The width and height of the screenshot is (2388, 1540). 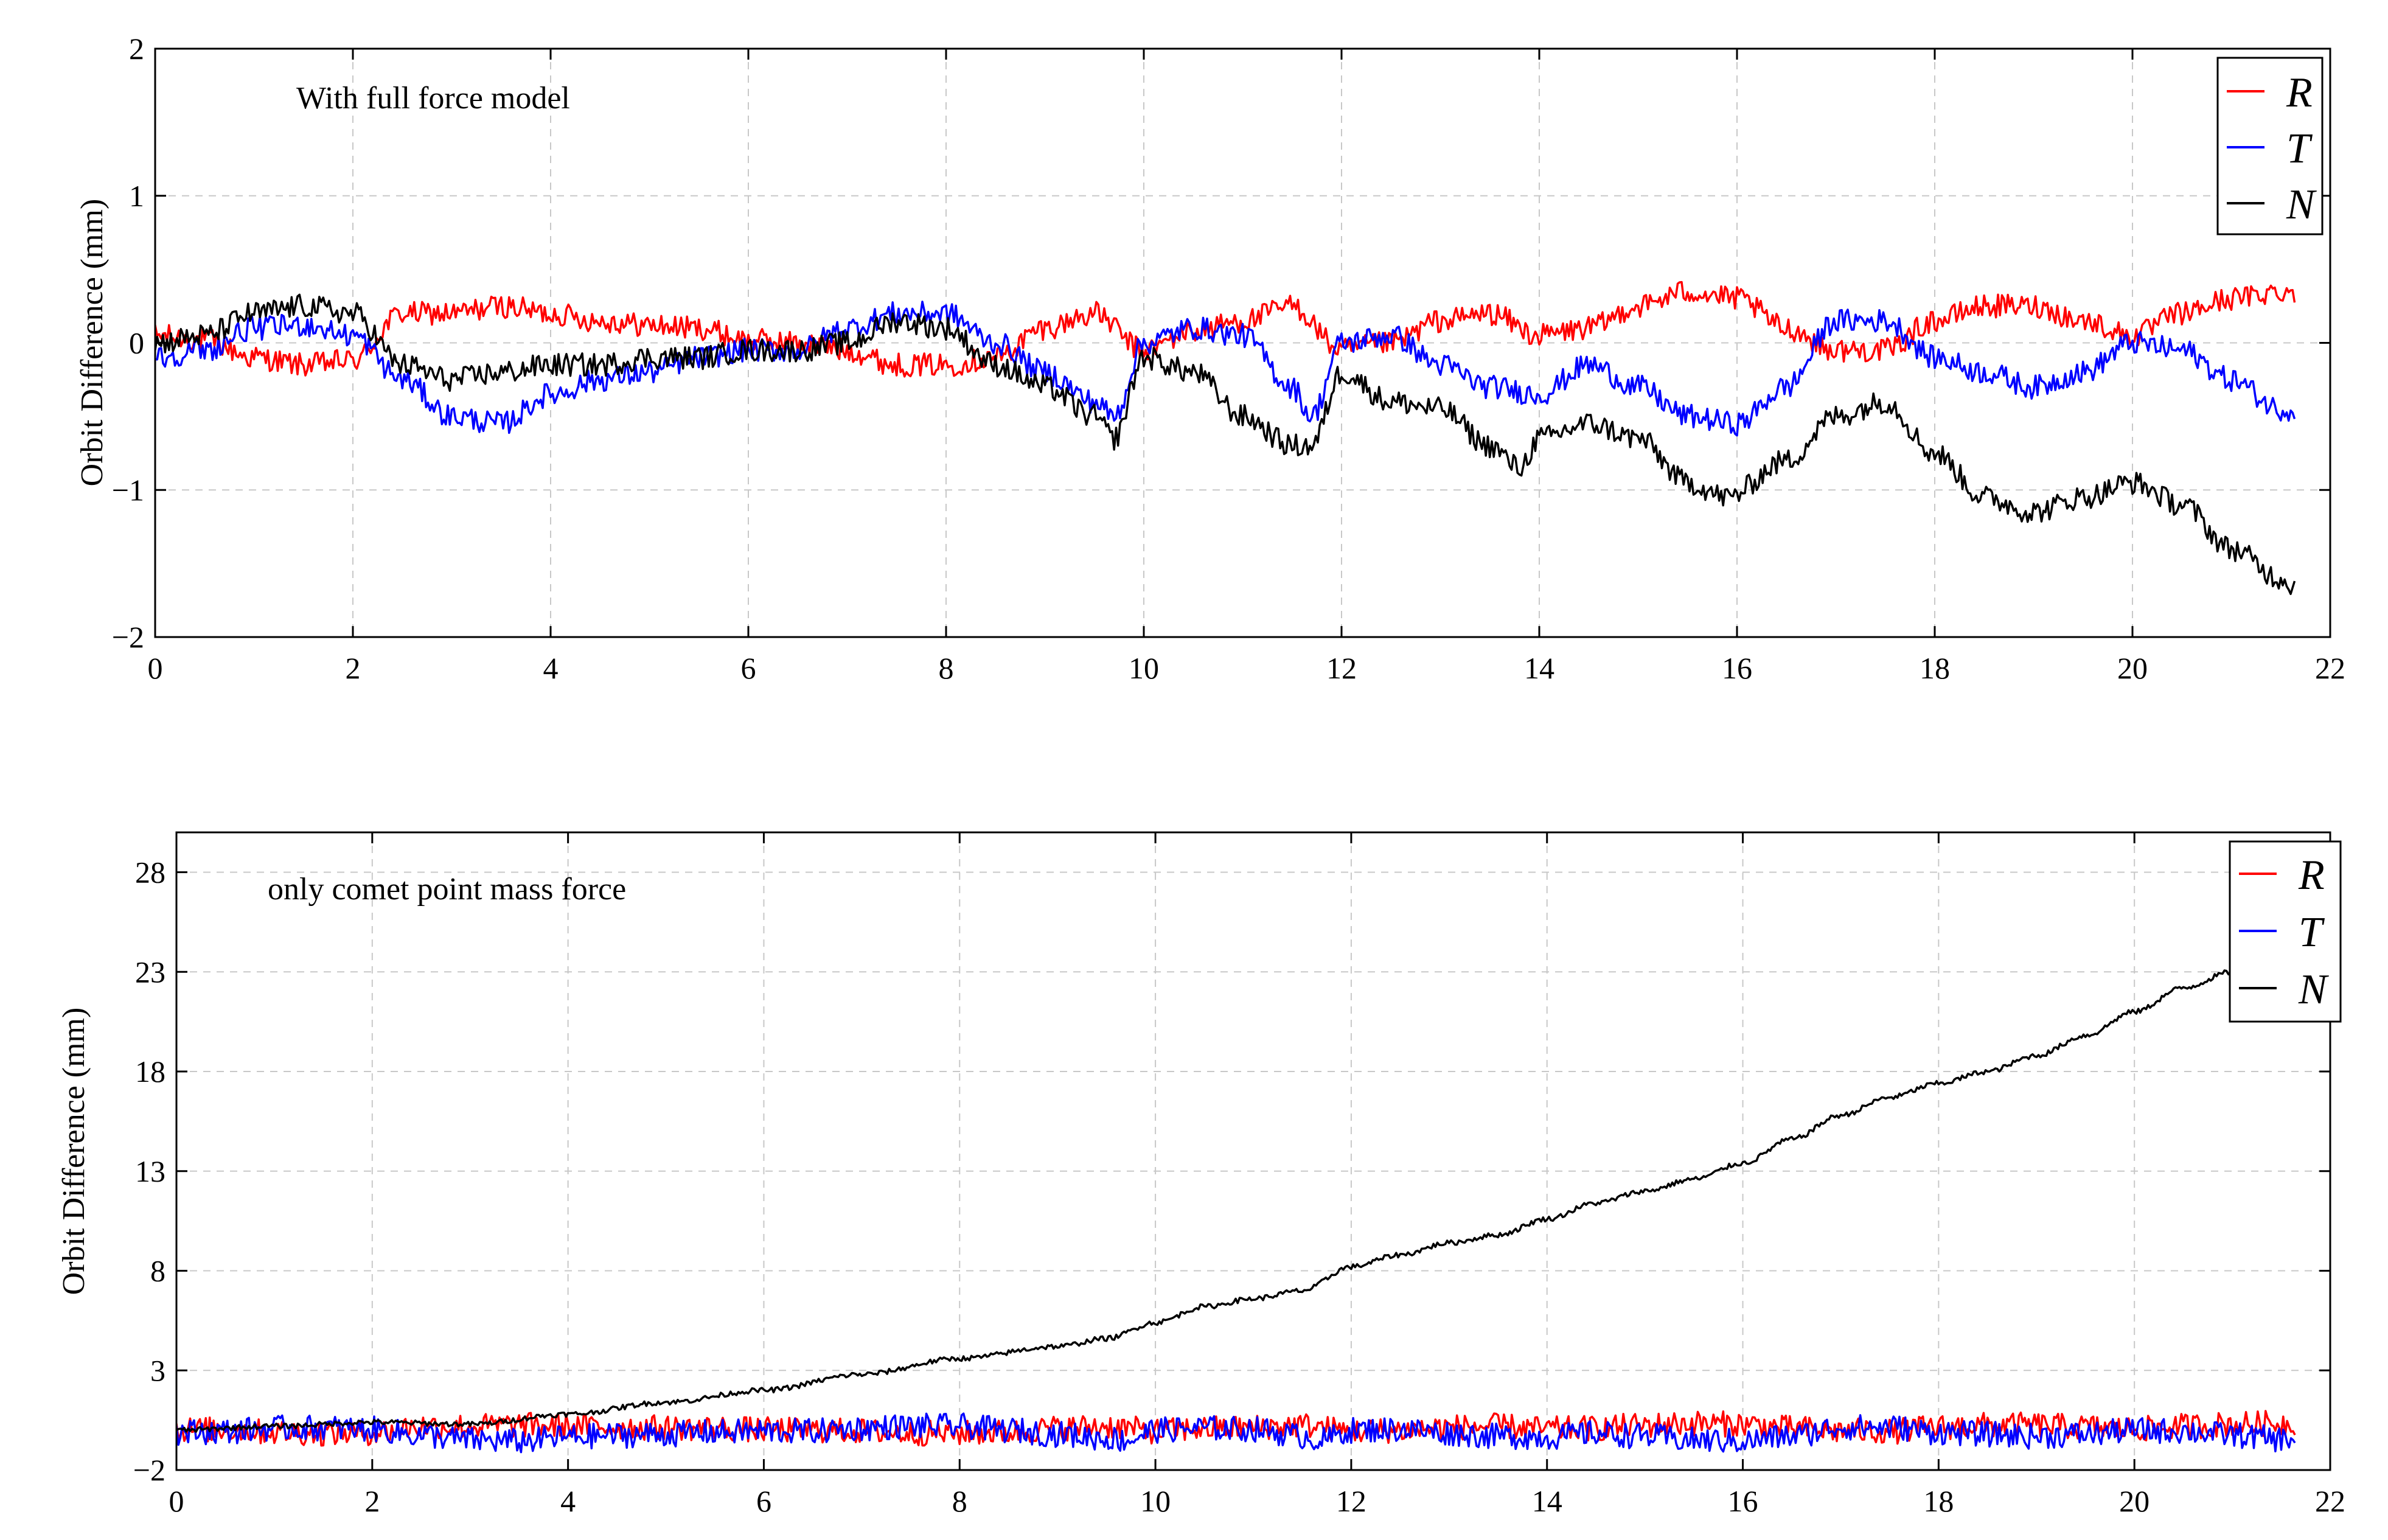 What do you see at coordinates (136, 343) in the screenshot?
I see `y-tick-label: 0` at bounding box center [136, 343].